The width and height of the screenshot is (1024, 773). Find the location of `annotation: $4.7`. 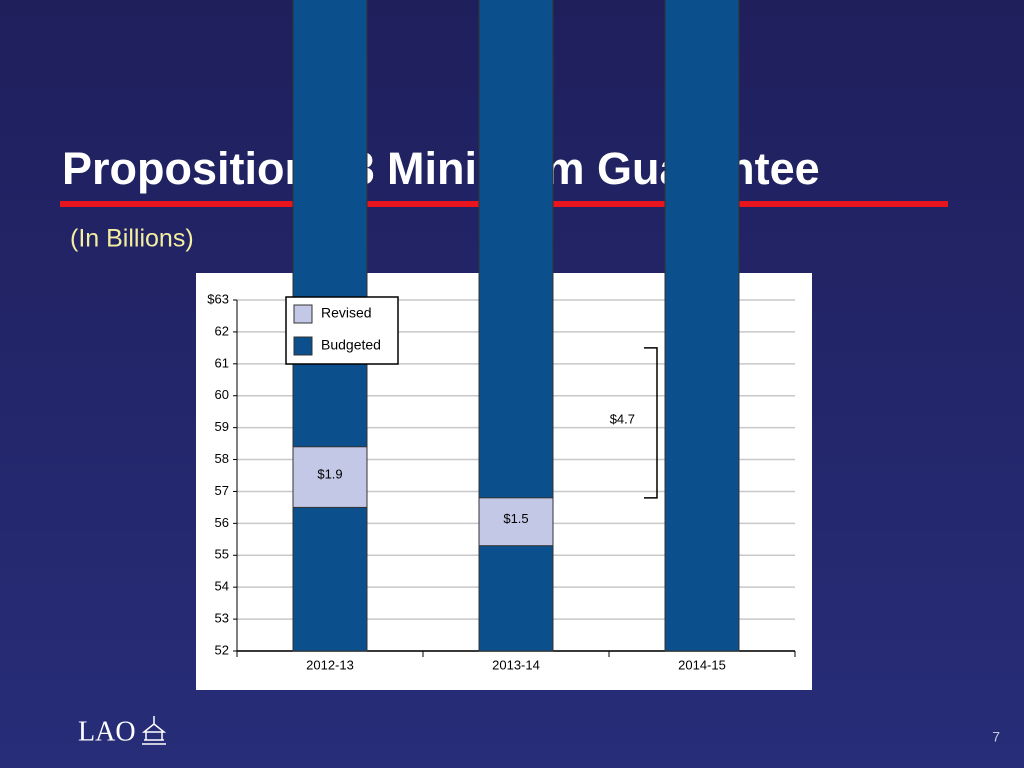

annotation: $4.7 is located at coordinates (622, 418).